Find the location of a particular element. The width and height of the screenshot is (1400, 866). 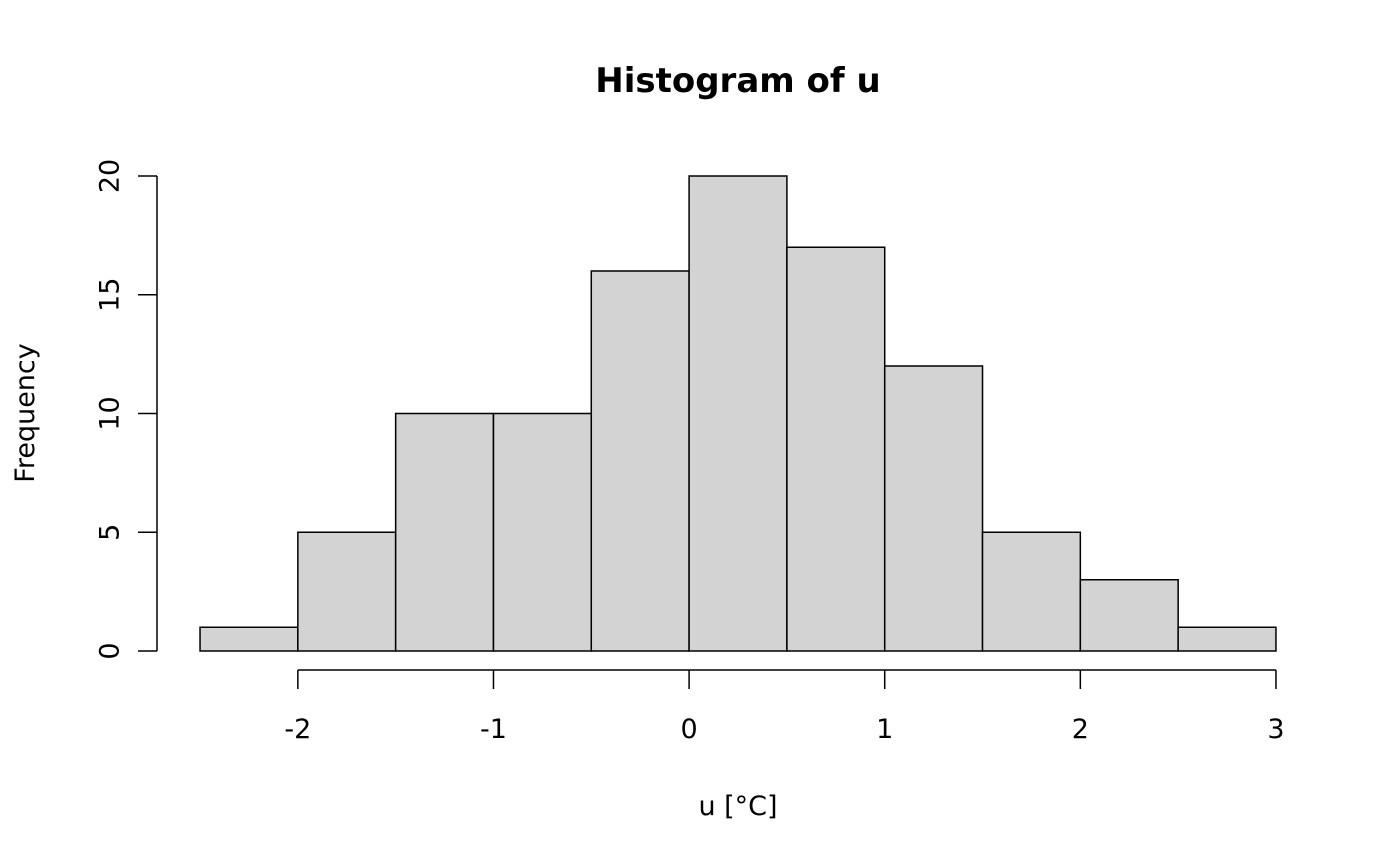

y-tick-label: 20 is located at coordinates (110, 176).